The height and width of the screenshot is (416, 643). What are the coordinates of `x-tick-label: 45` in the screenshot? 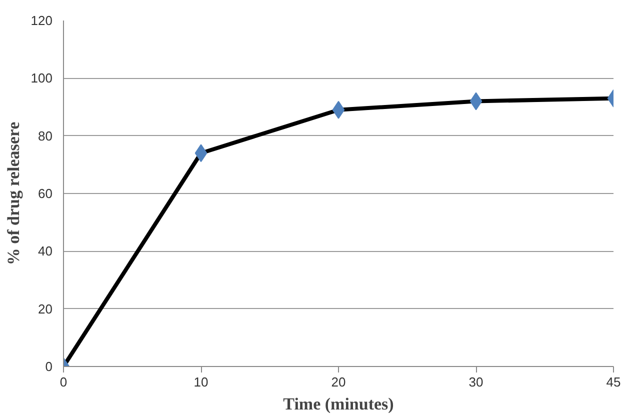 It's located at (613, 382).